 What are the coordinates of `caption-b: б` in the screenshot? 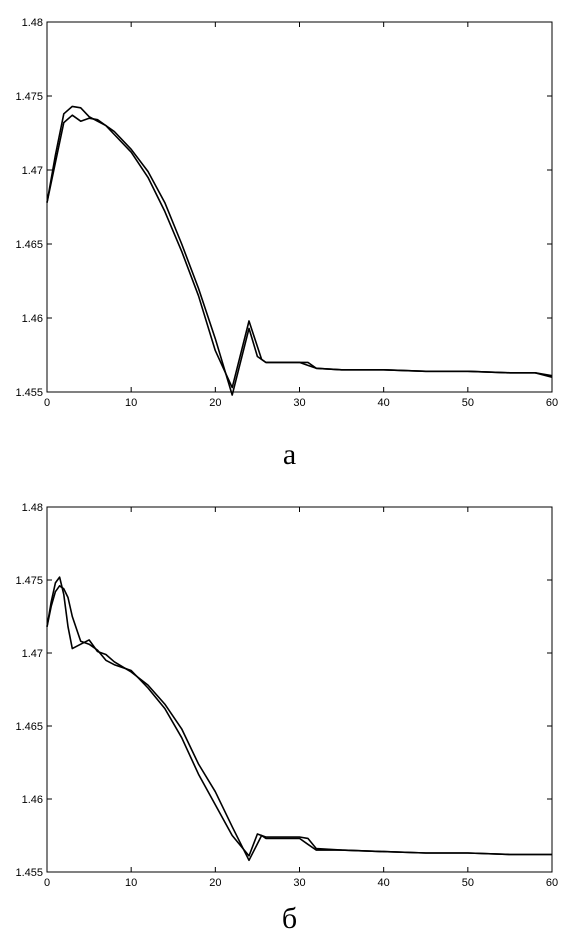 It's located at (289, 918).